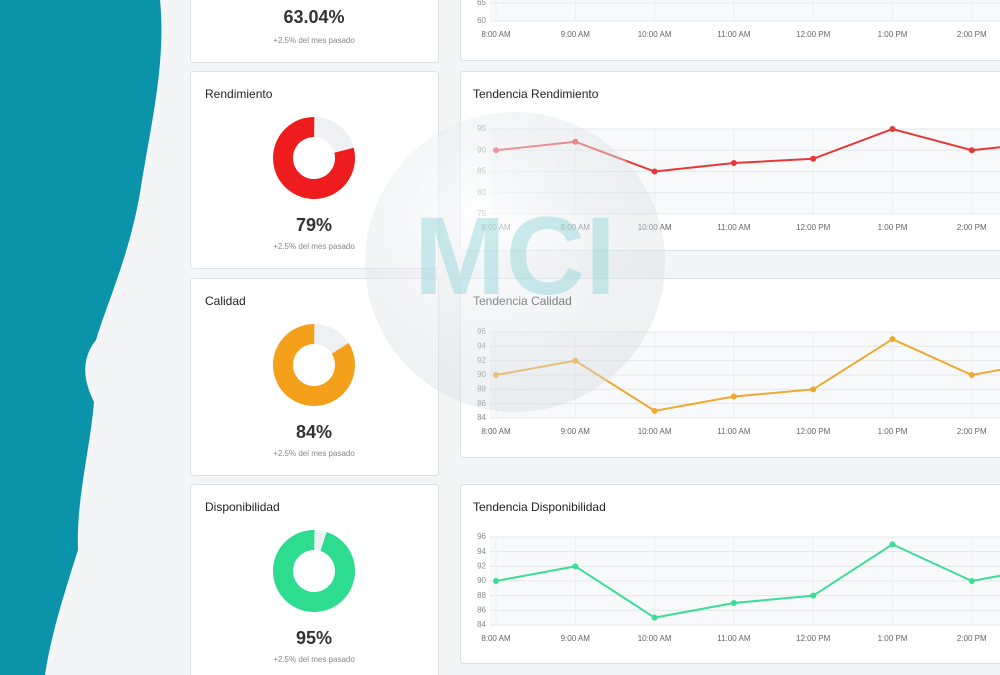  Describe the element at coordinates (481, 536) in the screenshot. I see `y-tick-label: 96` at that location.